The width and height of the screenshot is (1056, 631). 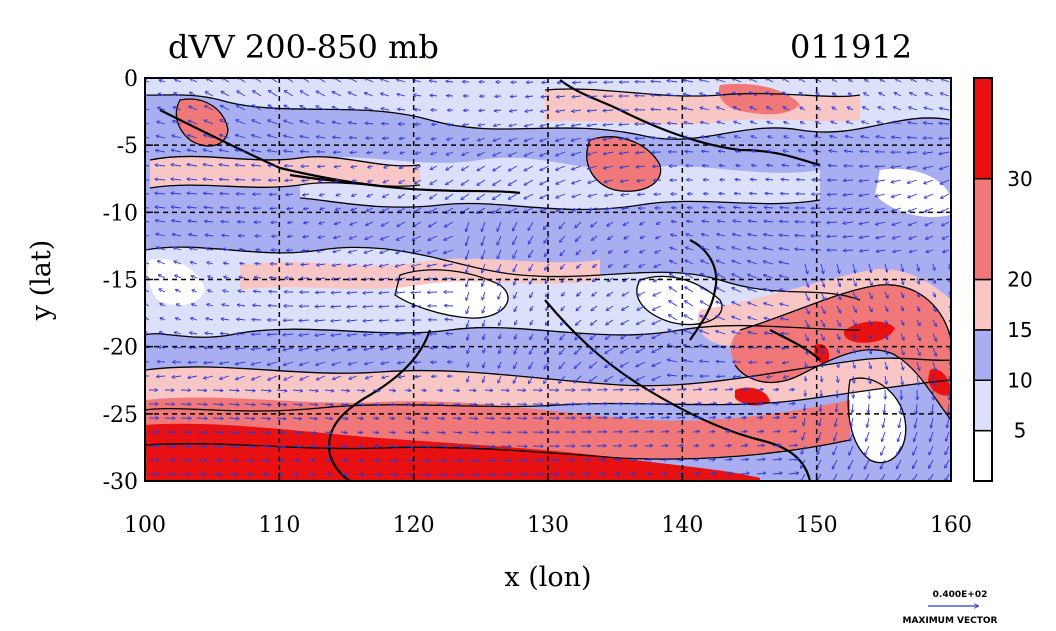 What do you see at coordinates (41, 281) in the screenshot?
I see `y-axis-label: y (lat)` at bounding box center [41, 281].